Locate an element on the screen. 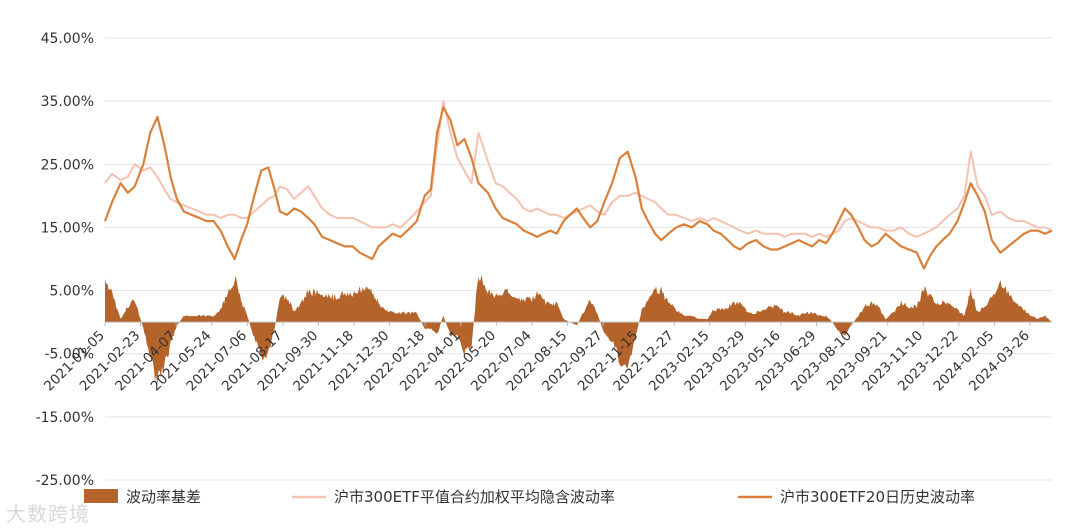  y-tick-label: 5.00% is located at coordinates (72, 292).